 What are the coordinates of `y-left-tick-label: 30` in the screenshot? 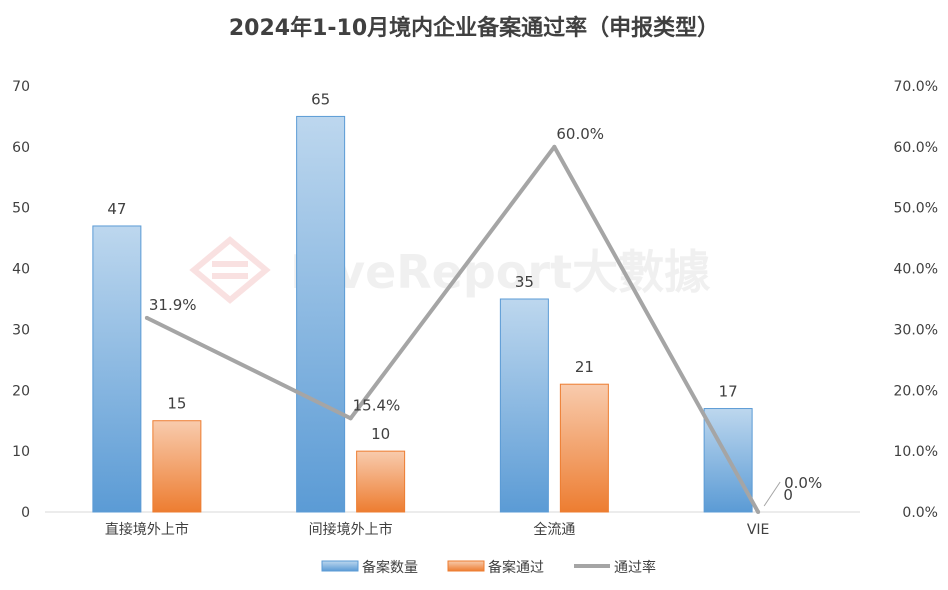 It's located at (21, 330).